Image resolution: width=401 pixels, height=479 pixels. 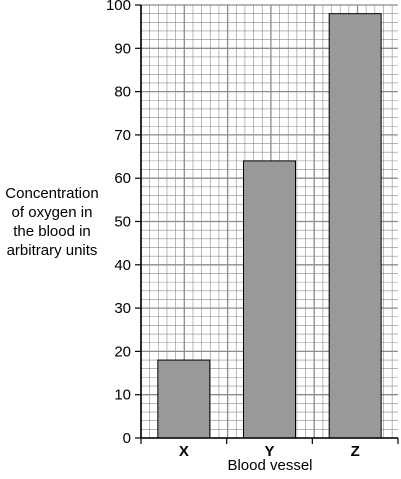 What do you see at coordinates (122, 308) in the screenshot?
I see `y-tick-label: 30` at bounding box center [122, 308].